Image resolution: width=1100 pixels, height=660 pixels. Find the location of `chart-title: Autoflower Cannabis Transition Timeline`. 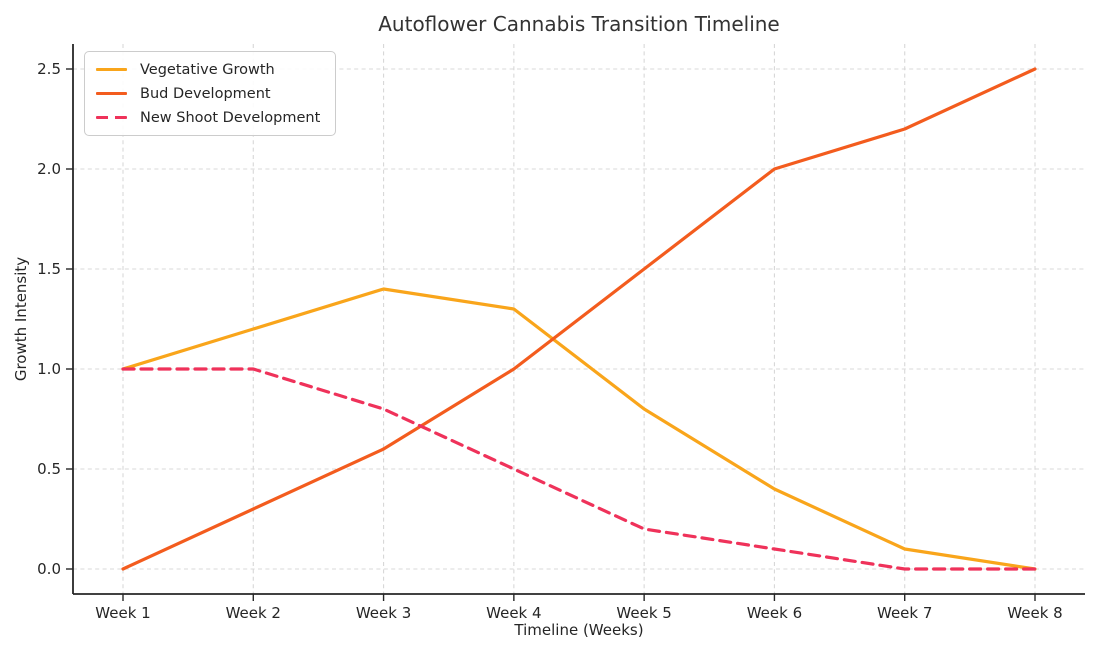

chart-title: Autoflower Cannabis Transition Timeline is located at coordinates (579, 24).